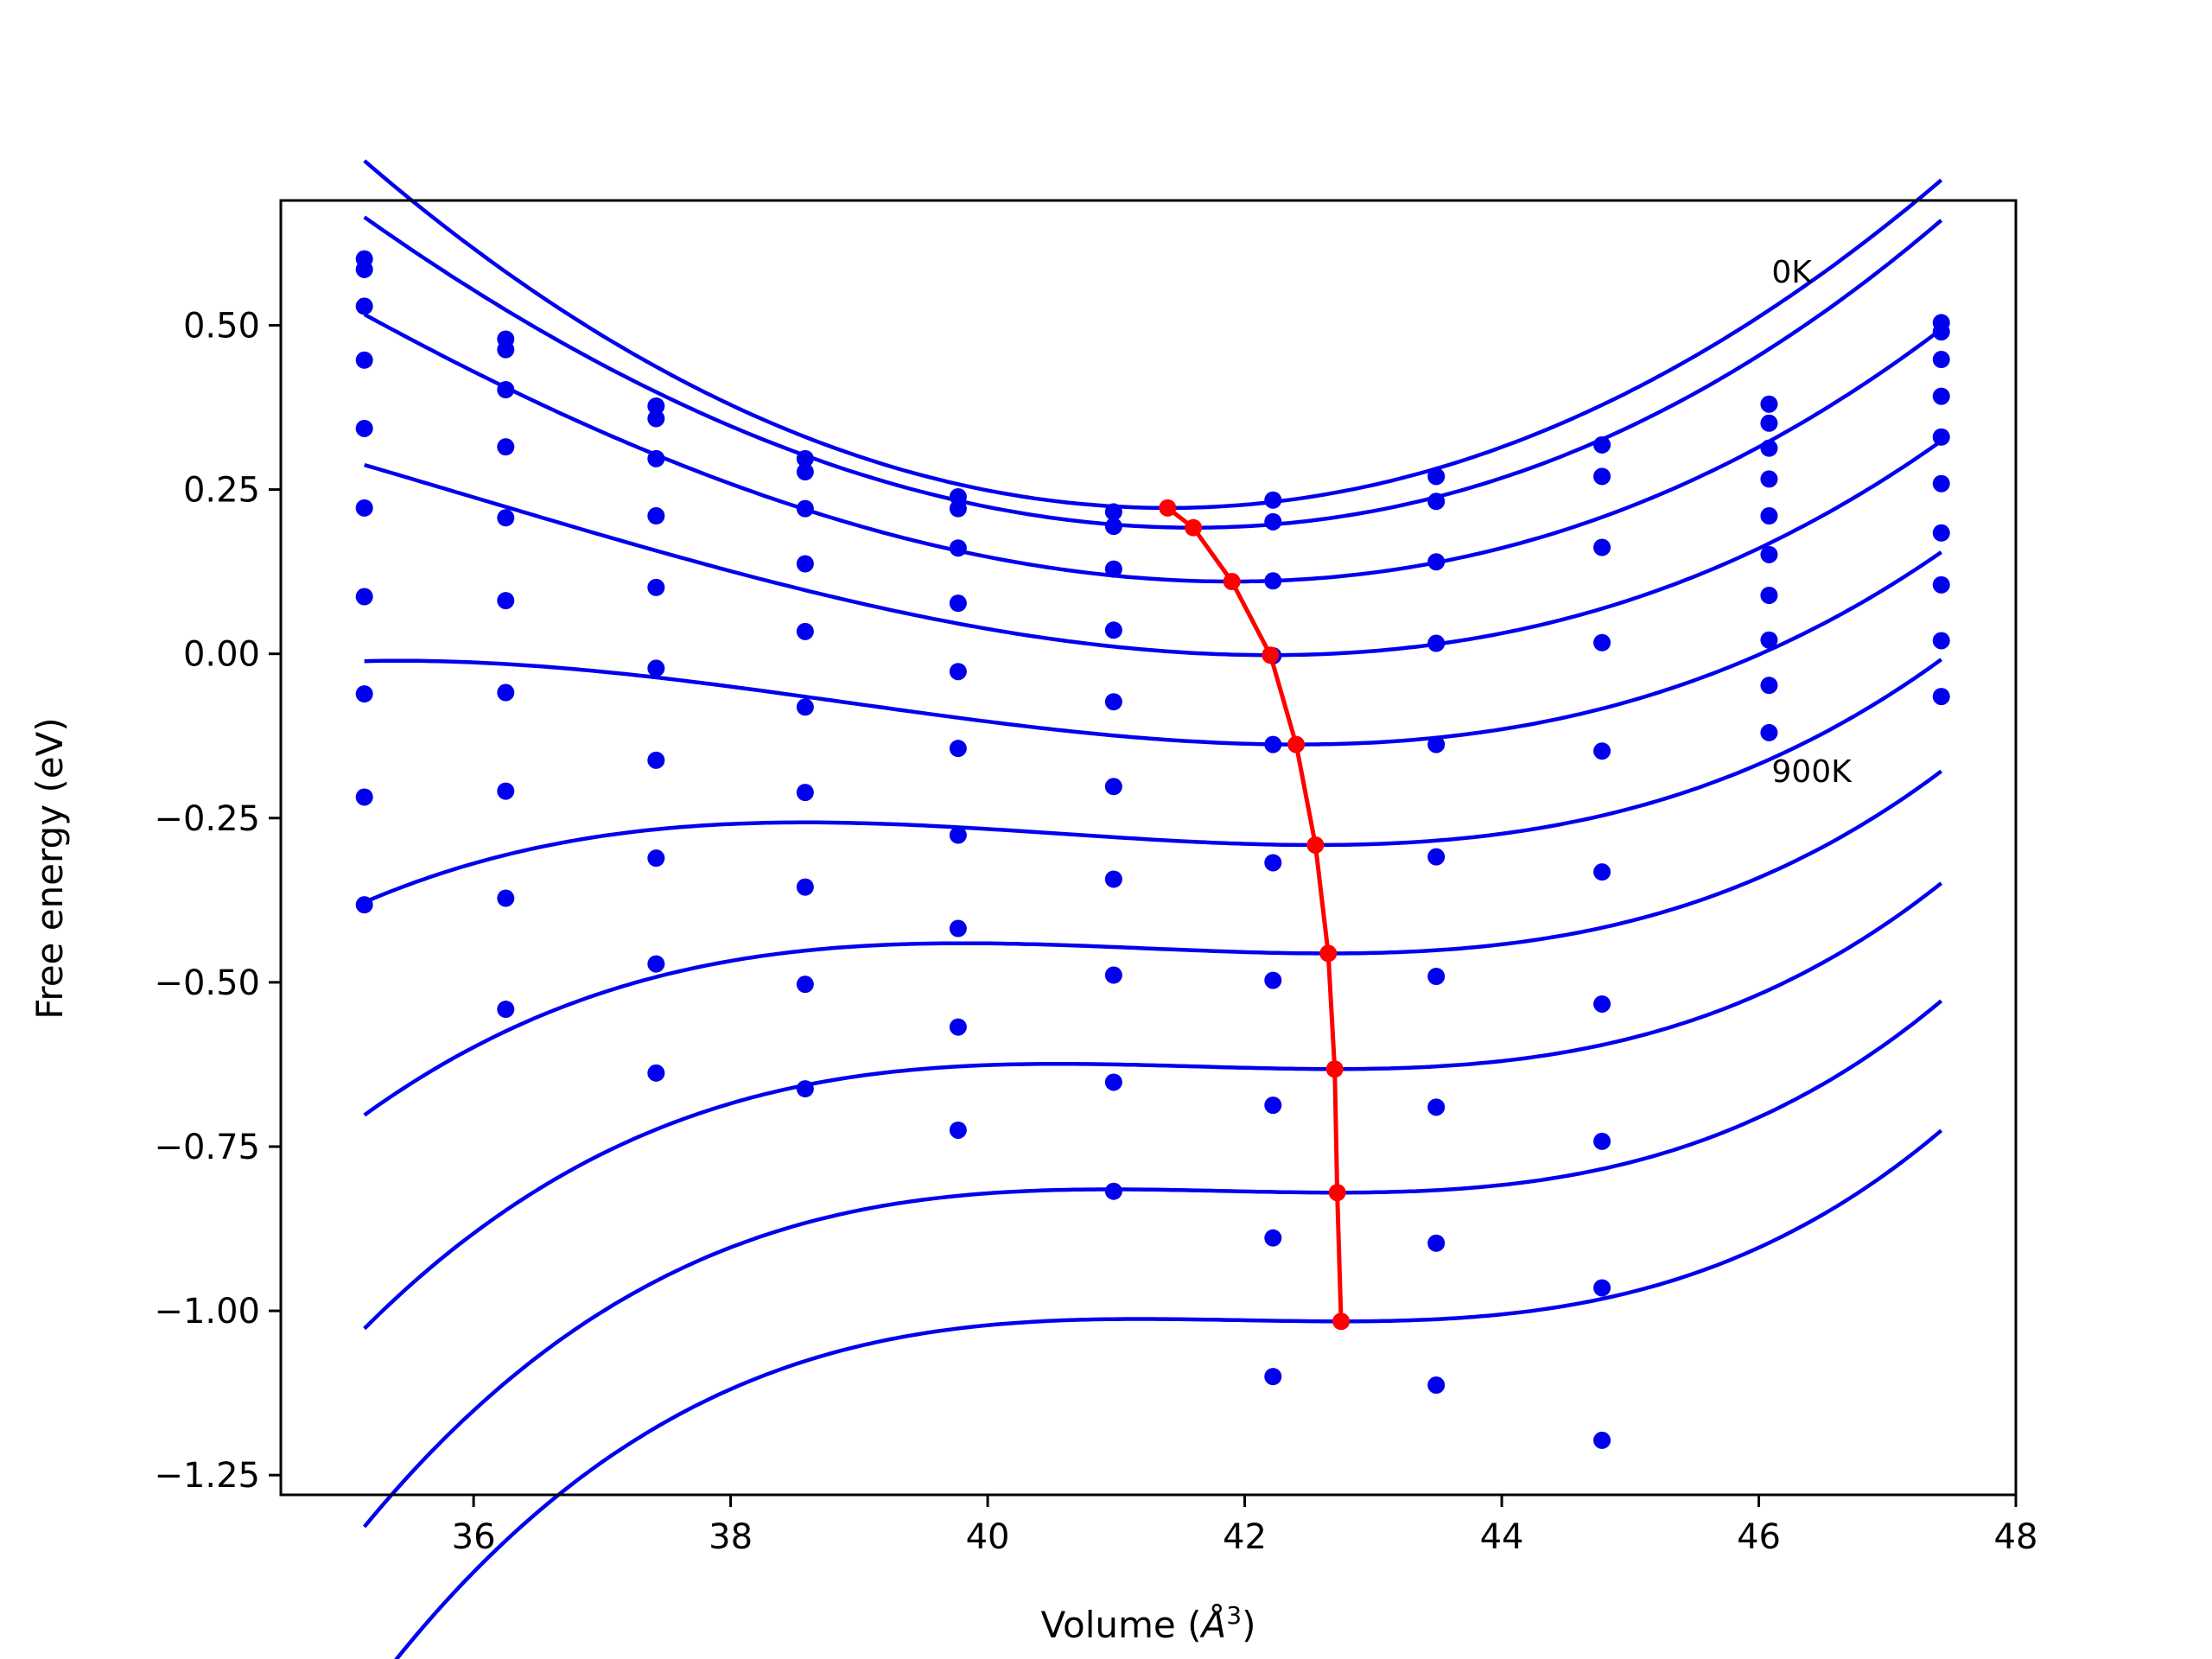  What do you see at coordinates (207, 1147) in the screenshot?
I see `y-tick-label: −0.75` at bounding box center [207, 1147].